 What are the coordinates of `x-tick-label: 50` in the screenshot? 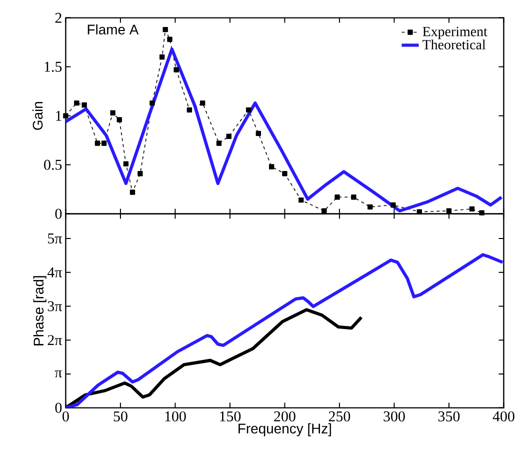 It's located at (121, 416).